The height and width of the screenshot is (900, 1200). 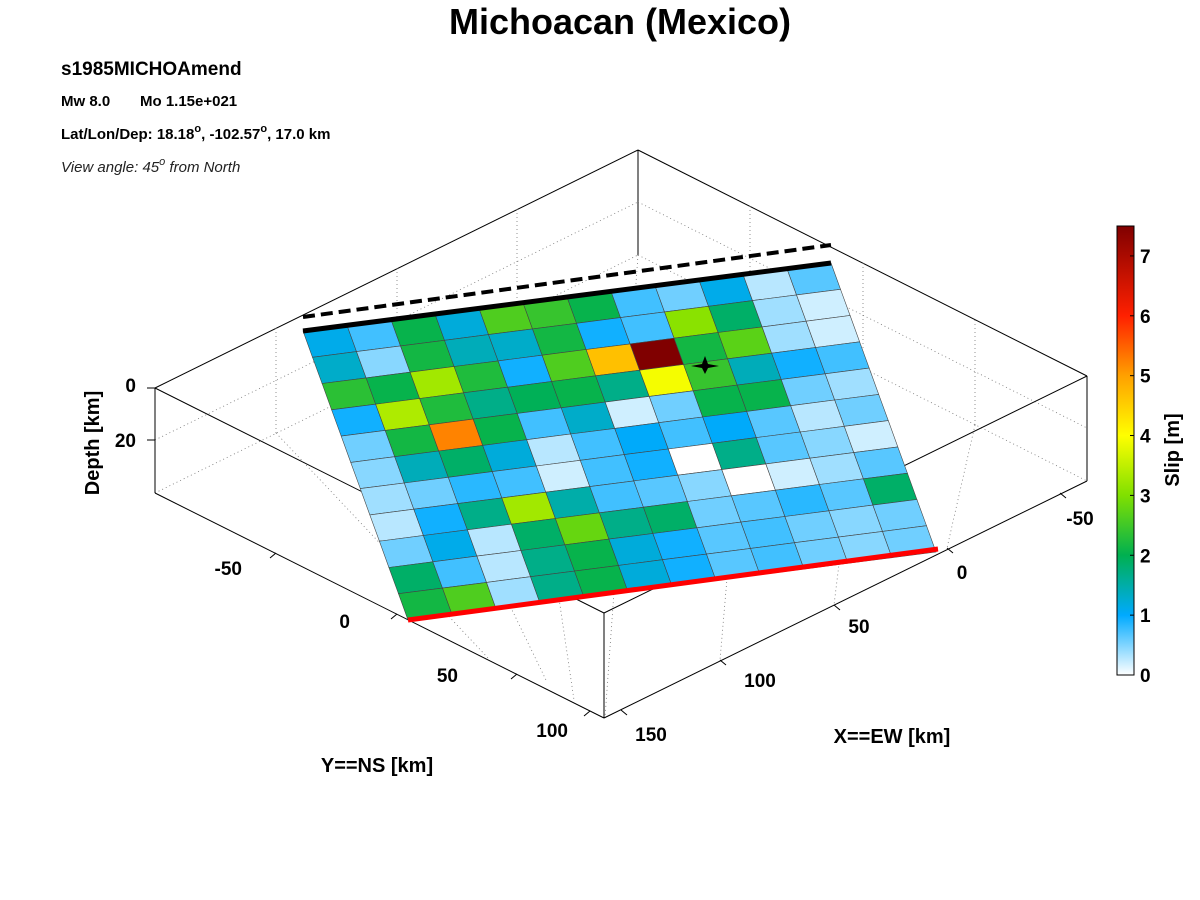 What do you see at coordinates (1079, 519) in the screenshot?
I see `ew-tick-label: -50` at bounding box center [1079, 519].